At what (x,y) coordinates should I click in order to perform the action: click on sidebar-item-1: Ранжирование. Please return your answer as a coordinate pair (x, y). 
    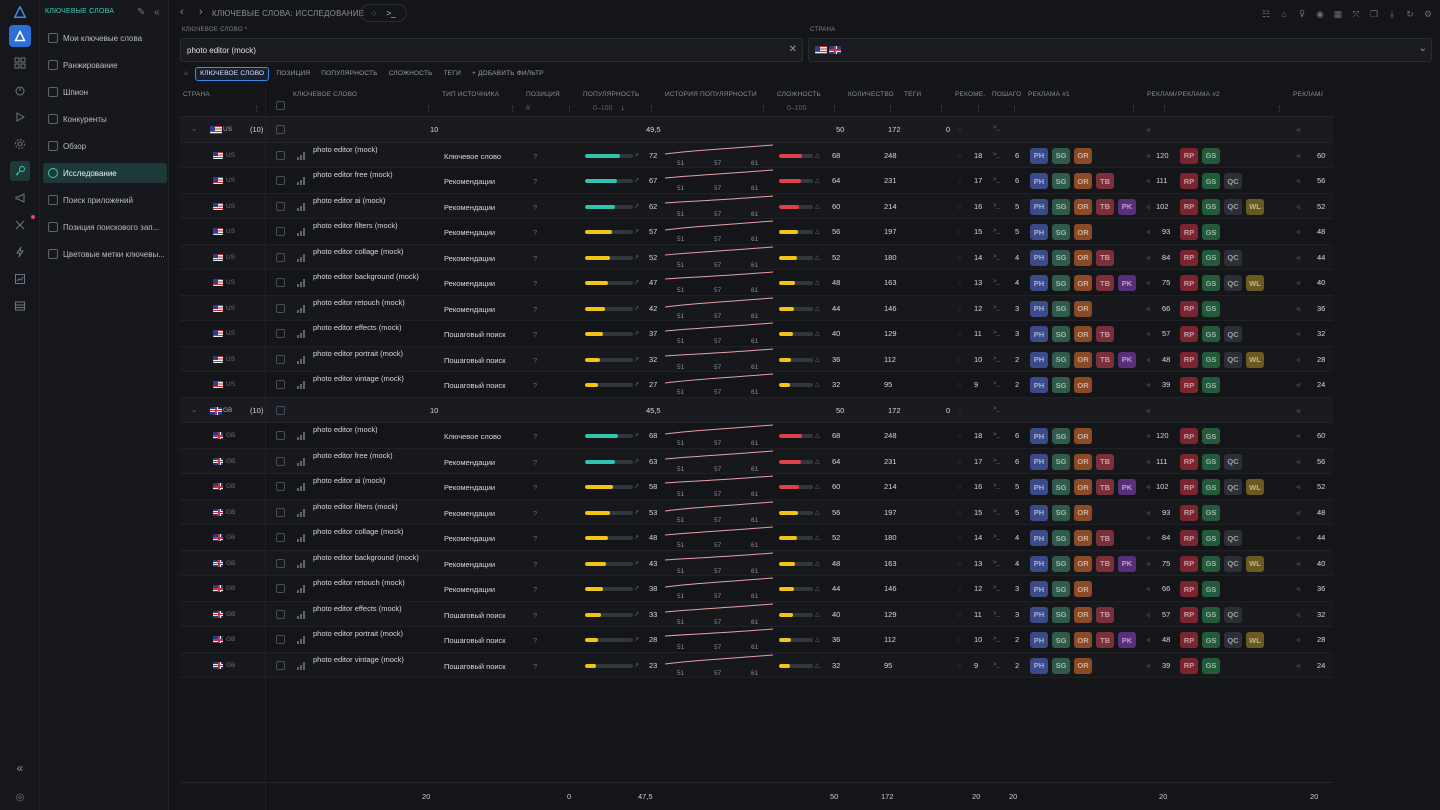
    Looking at the image, I should click on (105, 65).